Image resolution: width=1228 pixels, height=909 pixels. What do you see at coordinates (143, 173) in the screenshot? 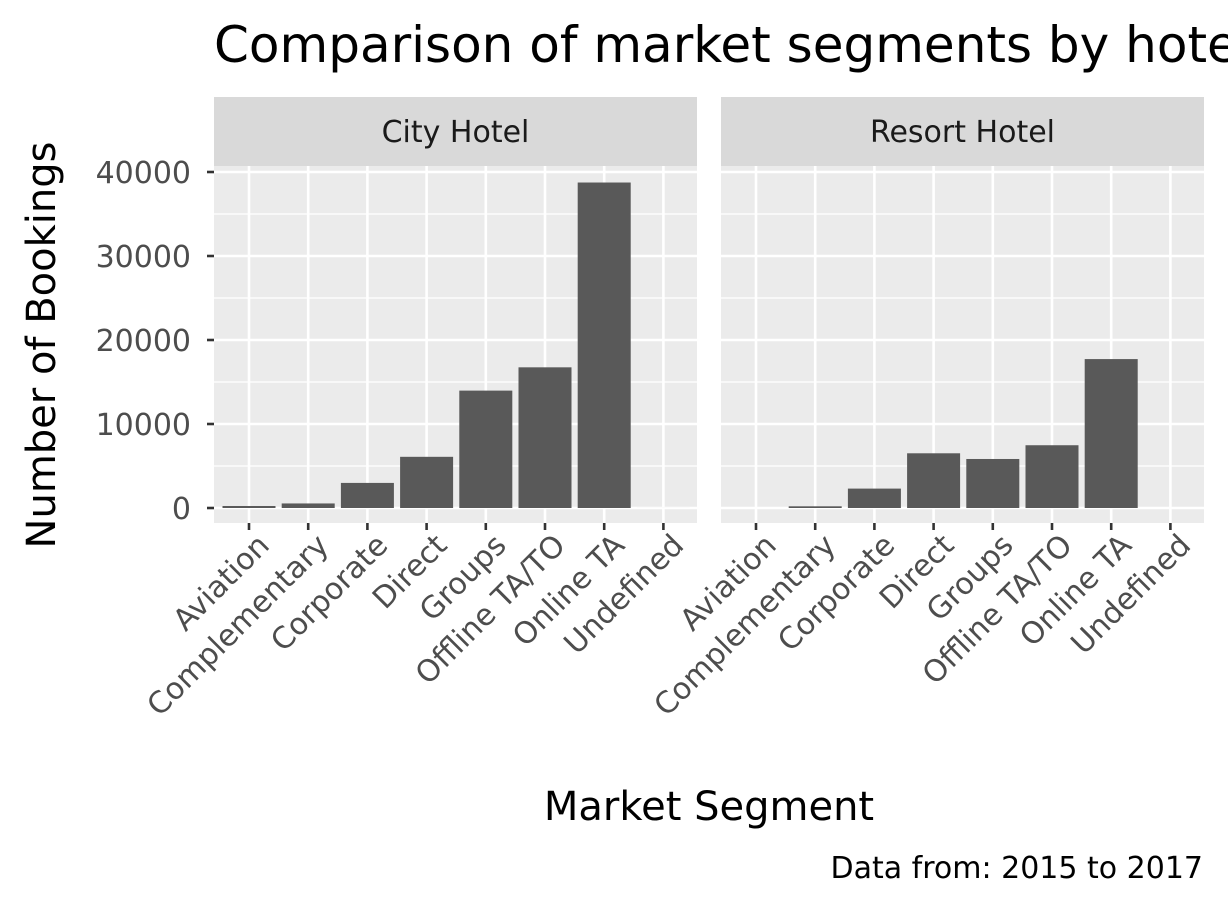
I see `y-tick-label: 40000` at bounding box center [143, 173].